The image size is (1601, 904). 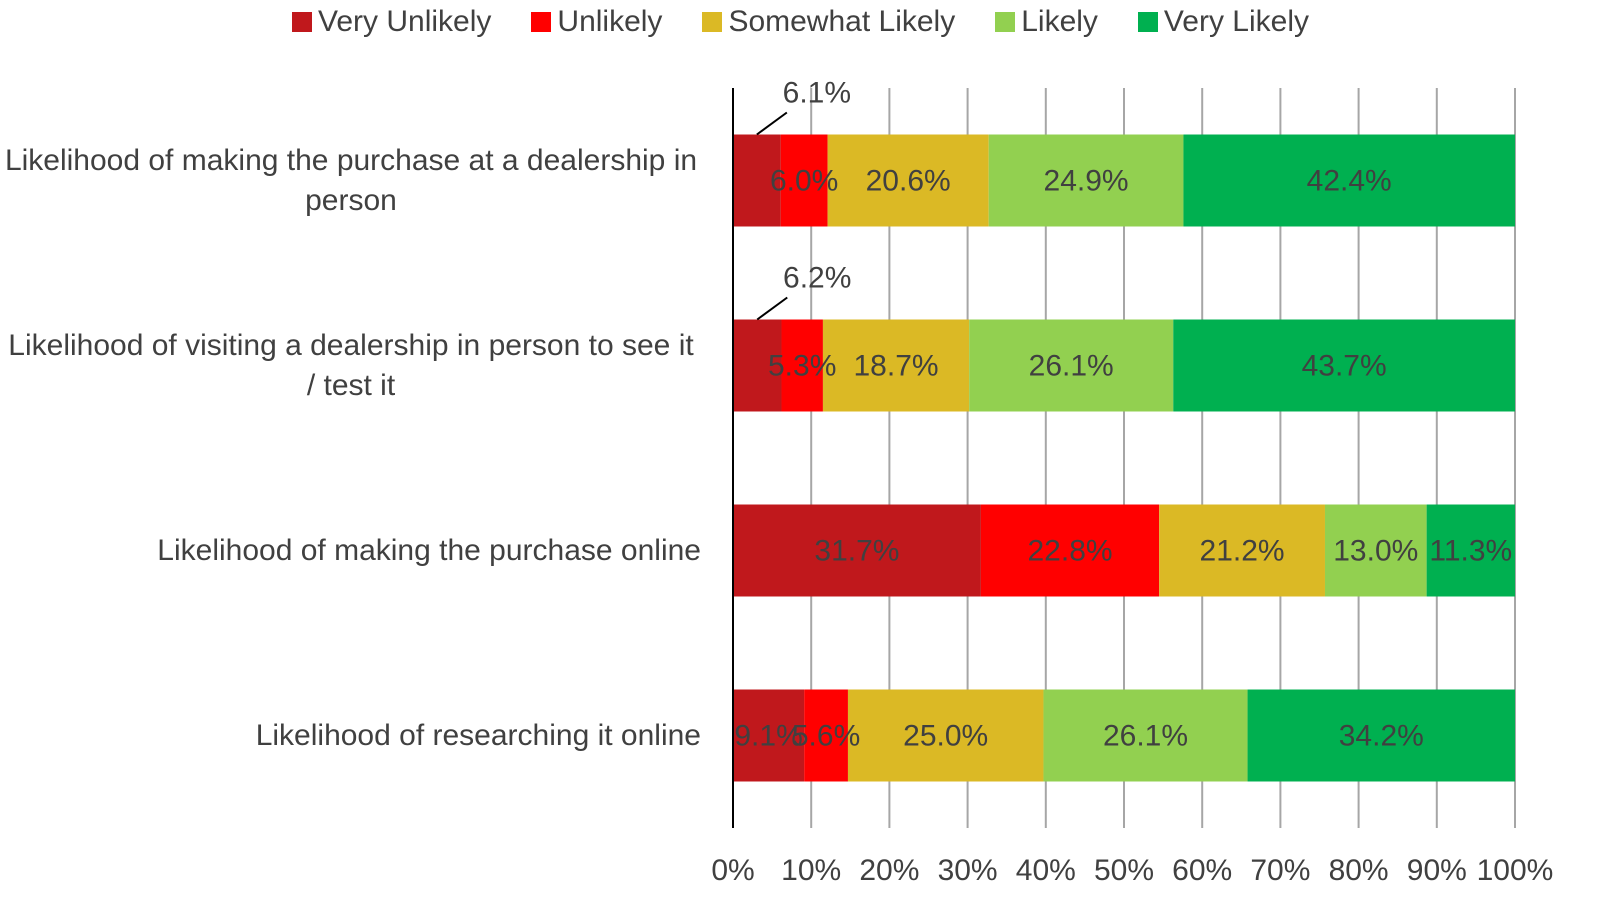 What do you see at coordinates (1359, 870) in the screenshot?
I see `x-tick-label: 80%` at bounding box center [1359, 870].